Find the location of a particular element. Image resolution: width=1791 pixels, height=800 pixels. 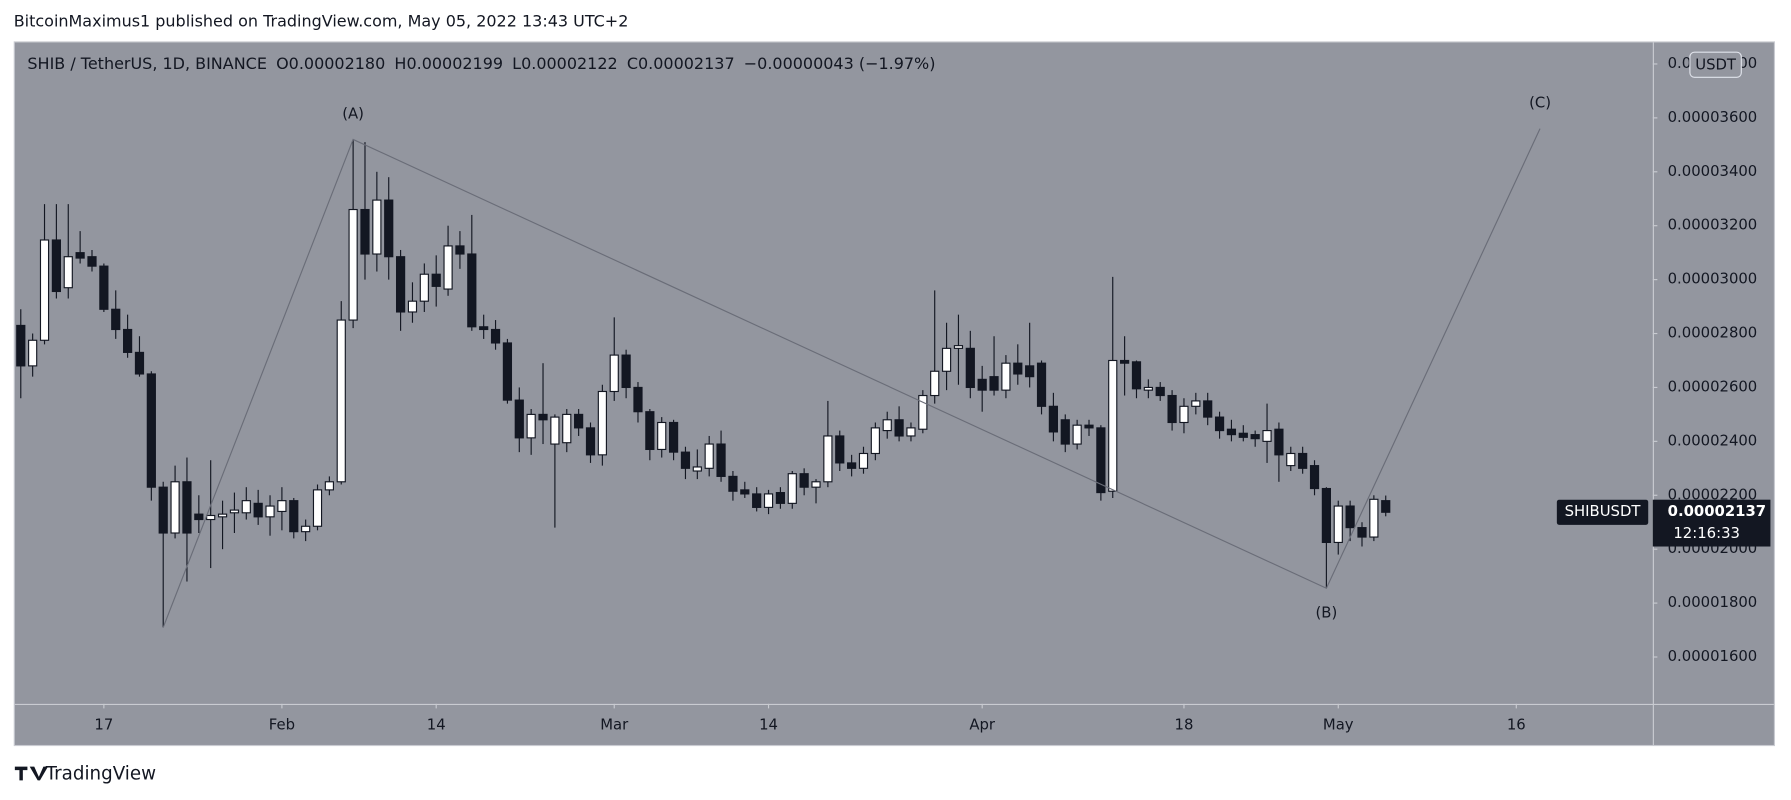

brand-text: TradingView is located at coordinates (100, 774).